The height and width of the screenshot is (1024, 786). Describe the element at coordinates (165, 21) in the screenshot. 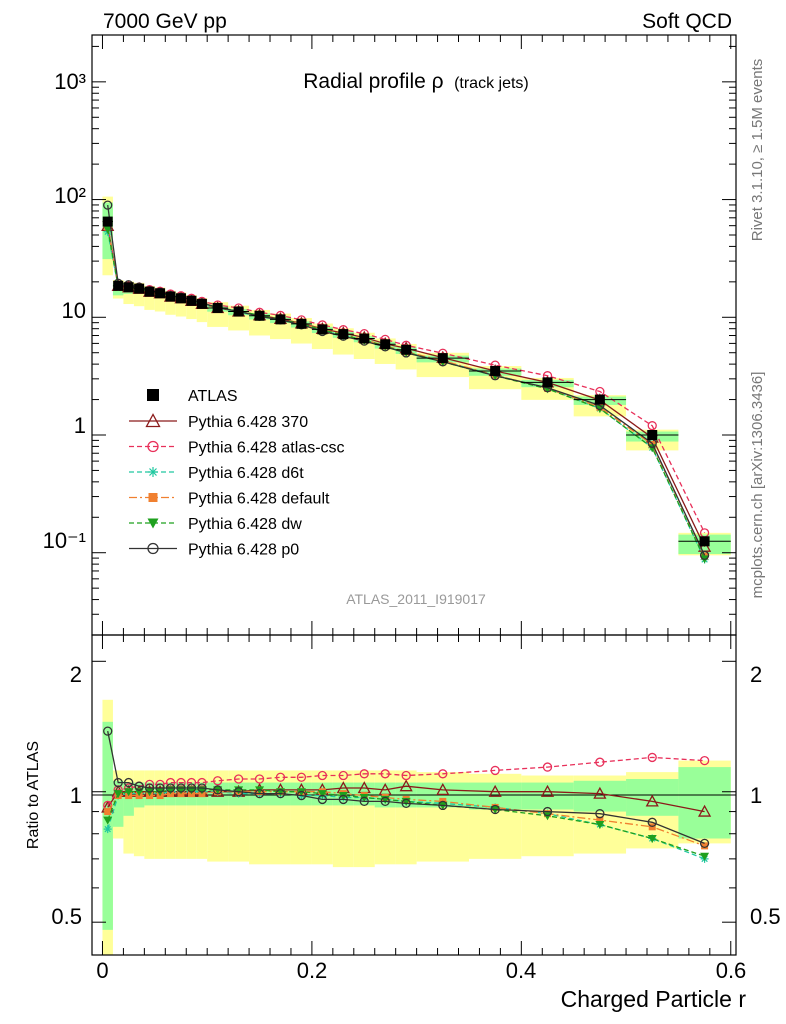

I see `header-energy: 7000 GeV pp` at that location.